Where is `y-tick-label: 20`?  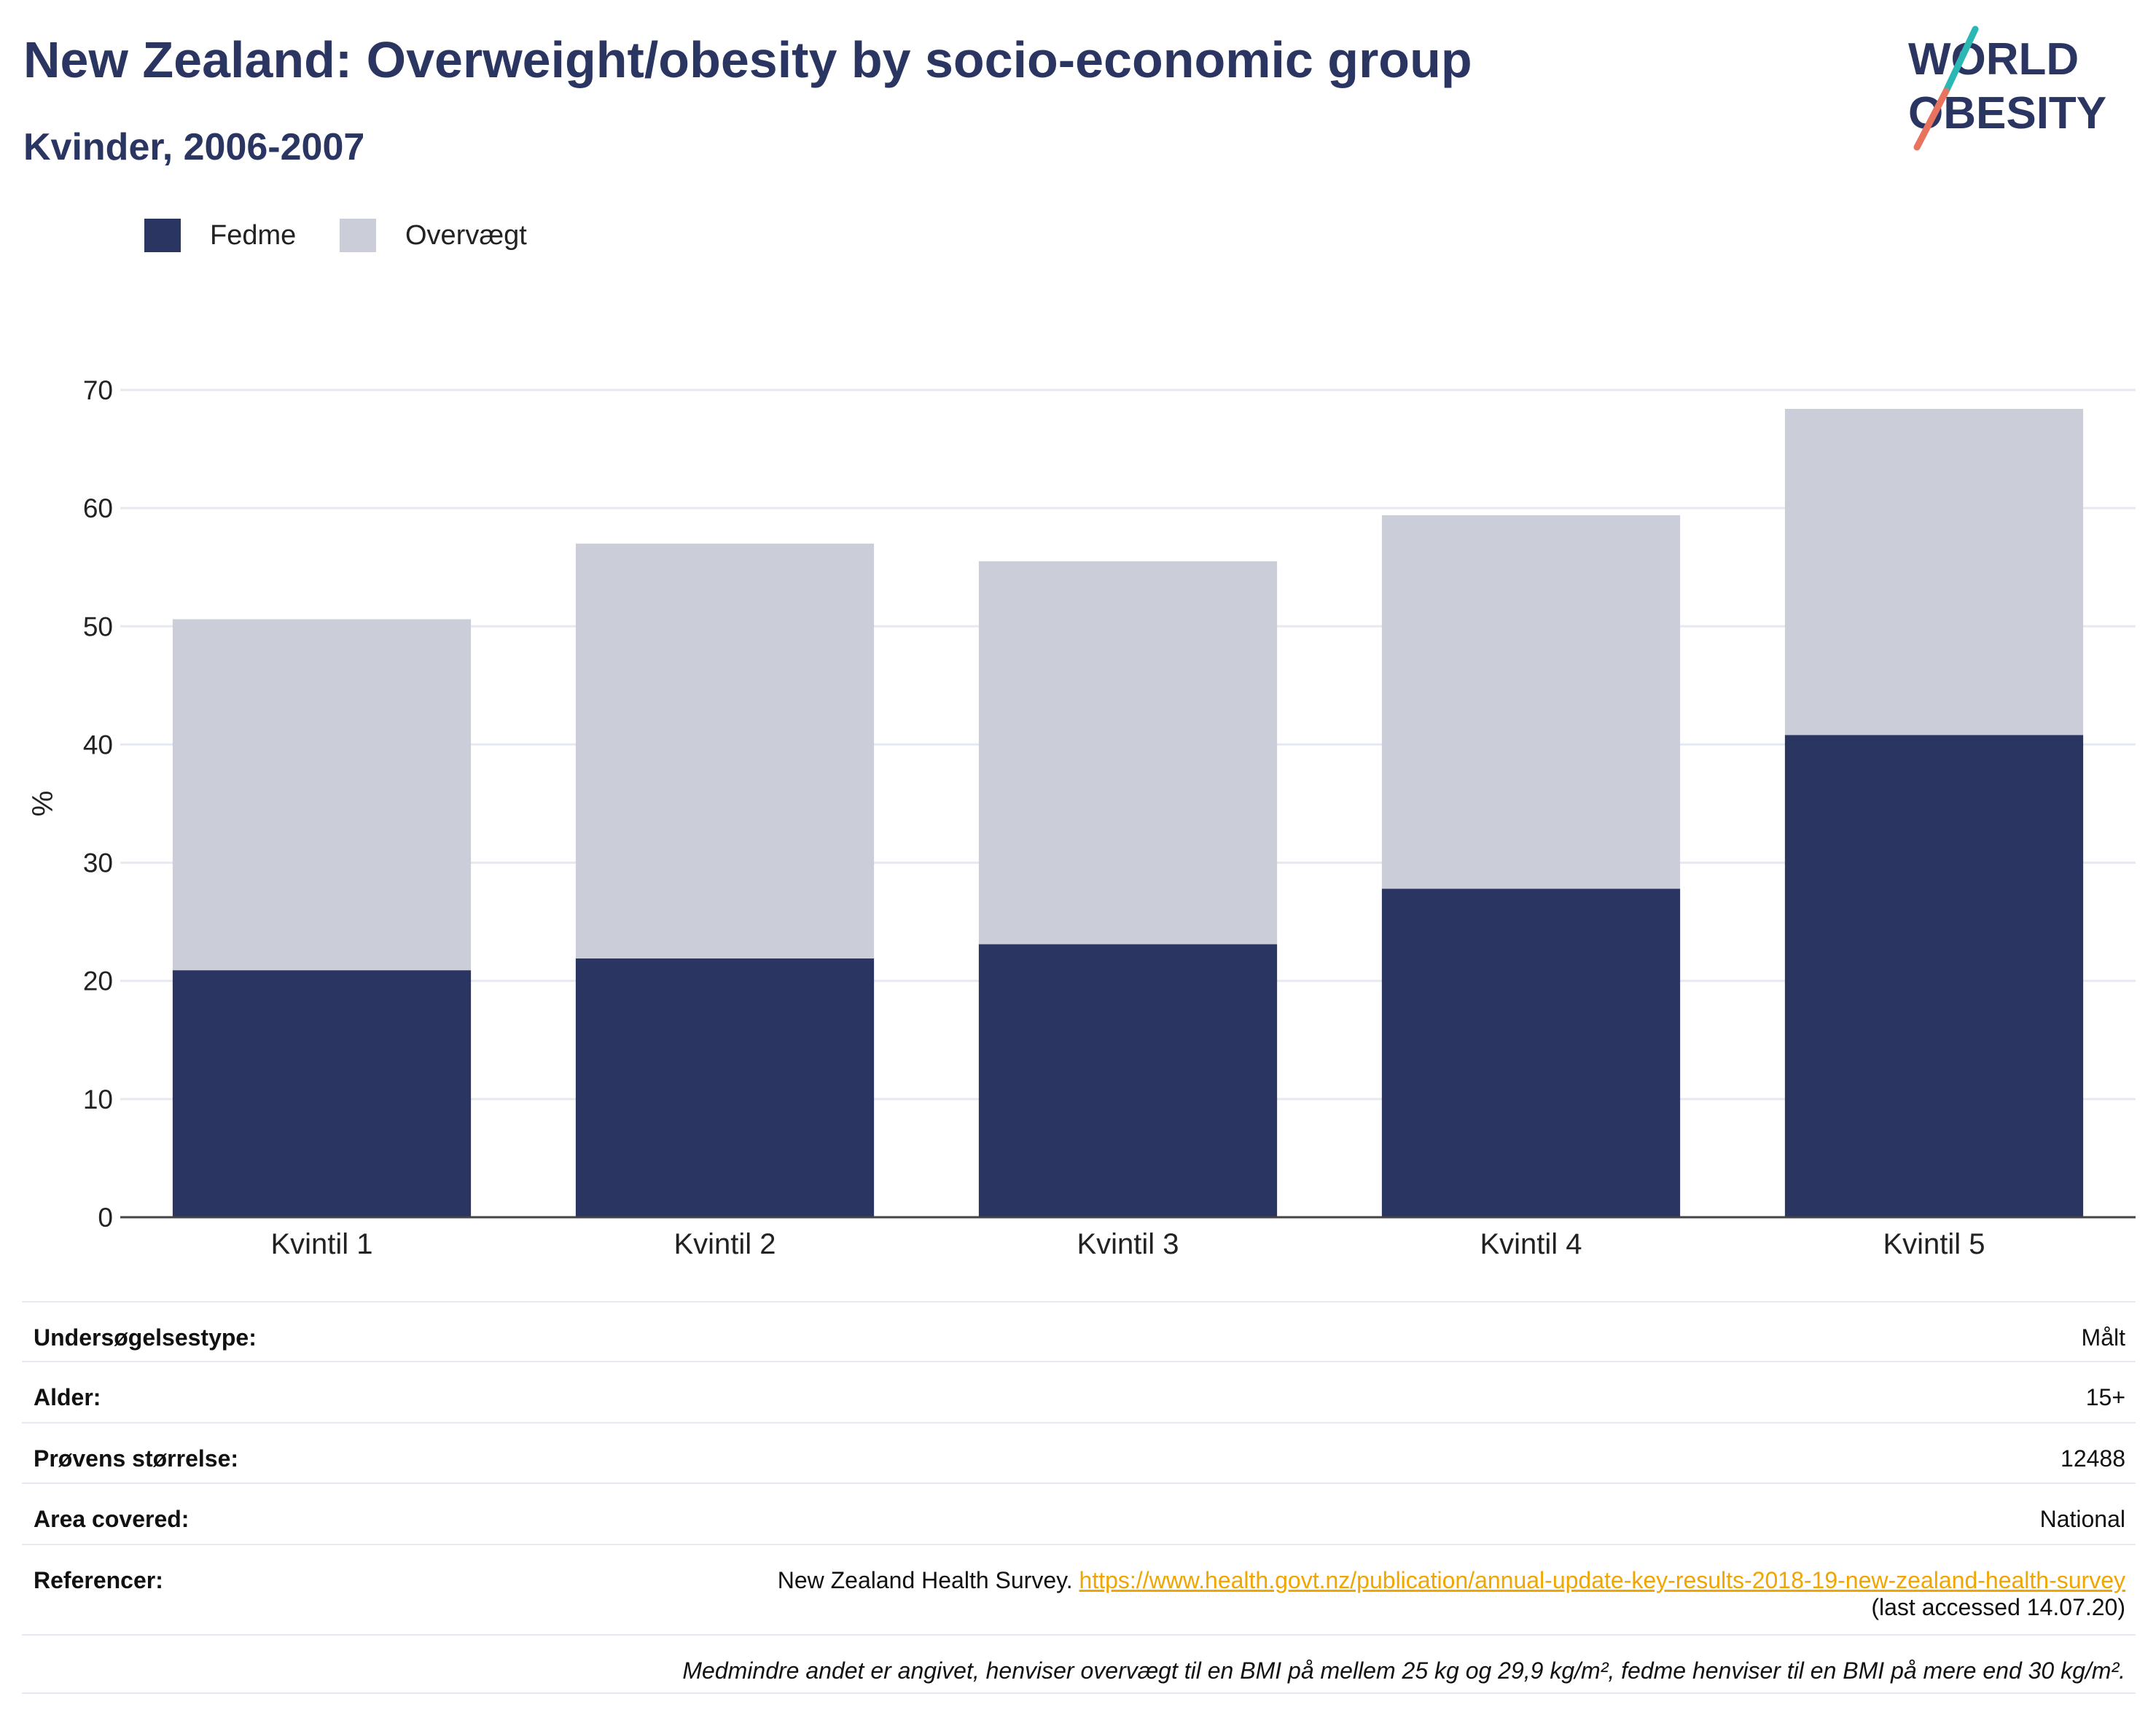
y-tick-label: 20 is located at coordinates (98, 981).